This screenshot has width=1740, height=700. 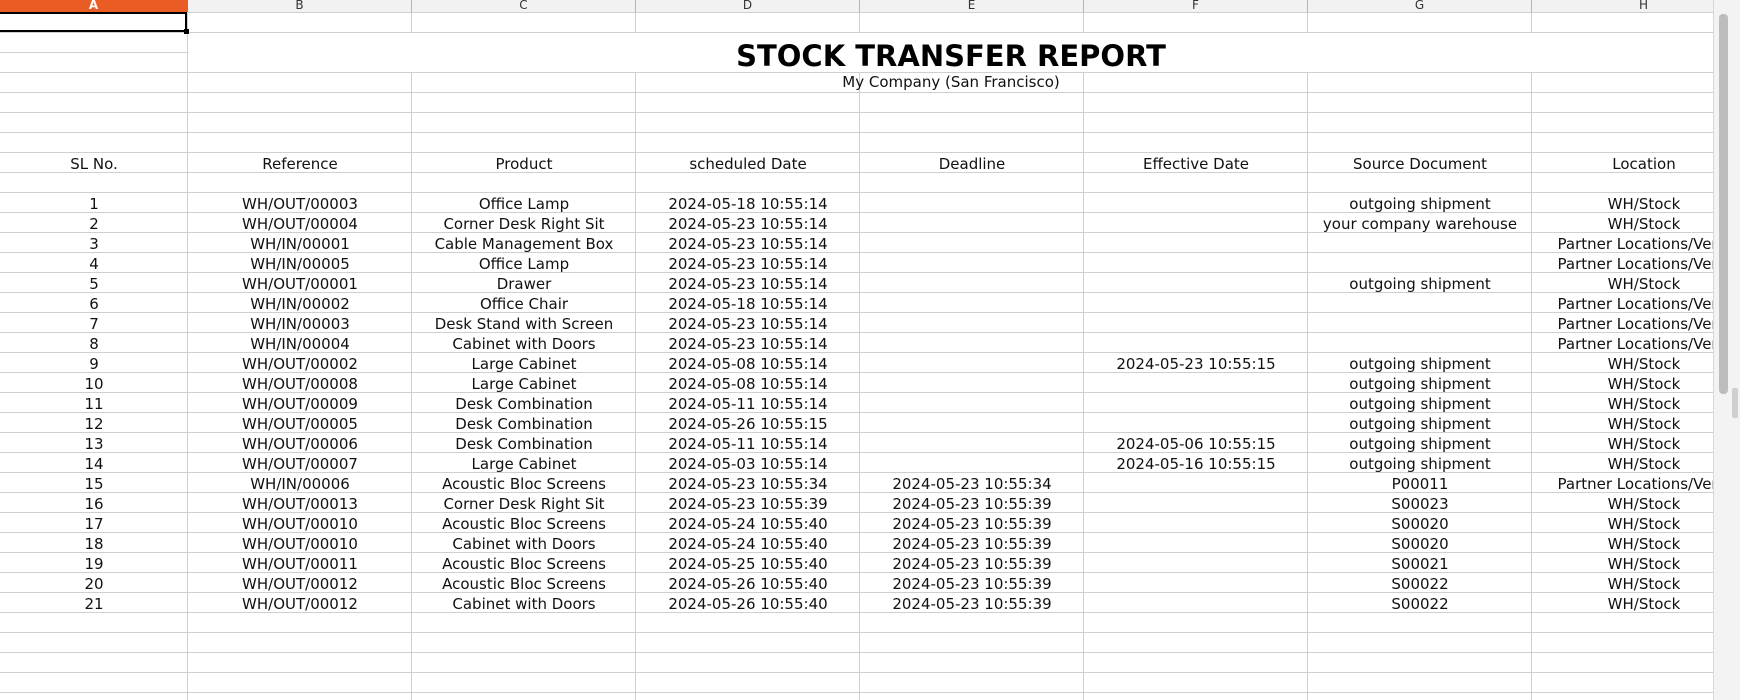 What do you see at coordinates (1196, 444) in the screenshot?
I see `table-cell: 2024-05-06 10:55:15` at bounding box center [1196, 444].